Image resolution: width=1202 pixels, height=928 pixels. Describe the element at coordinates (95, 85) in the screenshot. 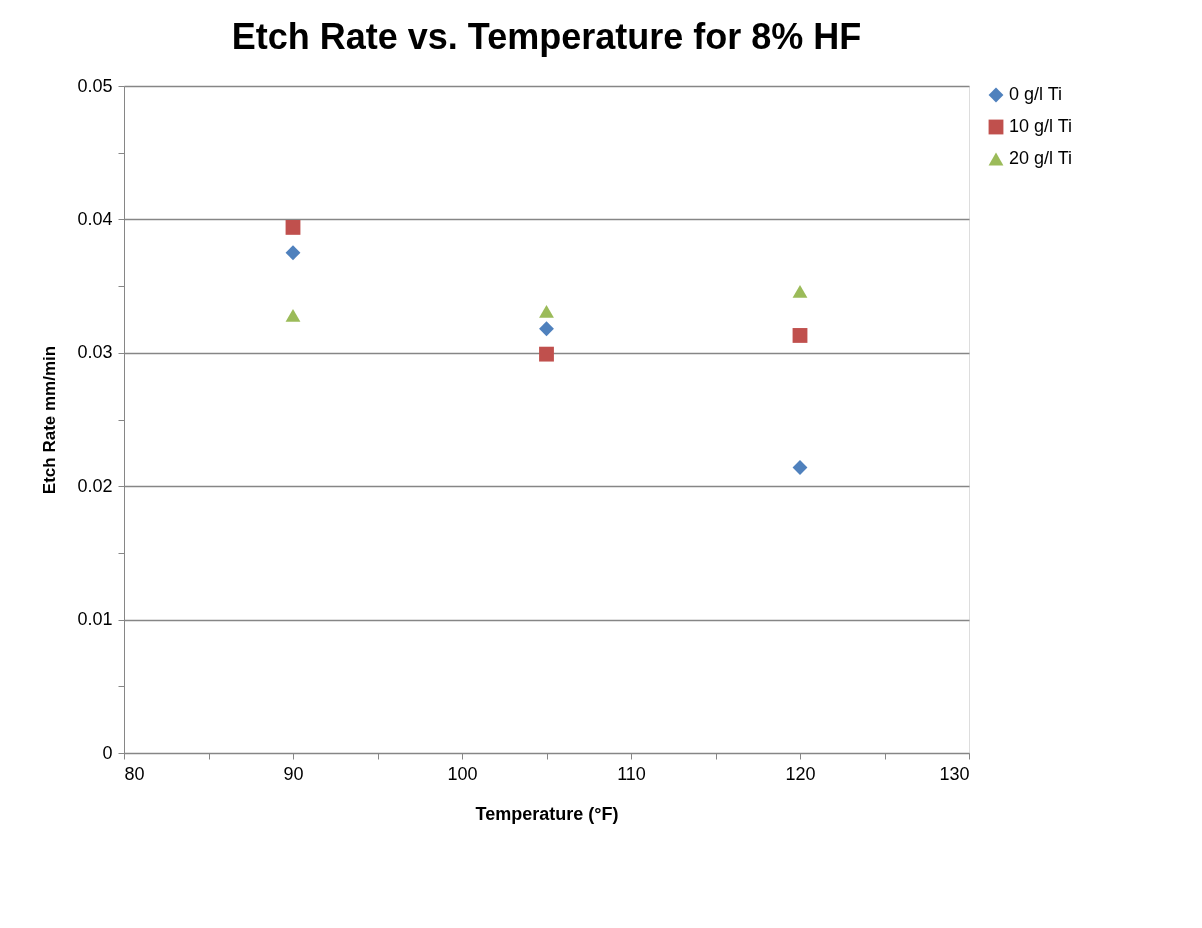

I see `y-tick-label: 0.05` at that location.